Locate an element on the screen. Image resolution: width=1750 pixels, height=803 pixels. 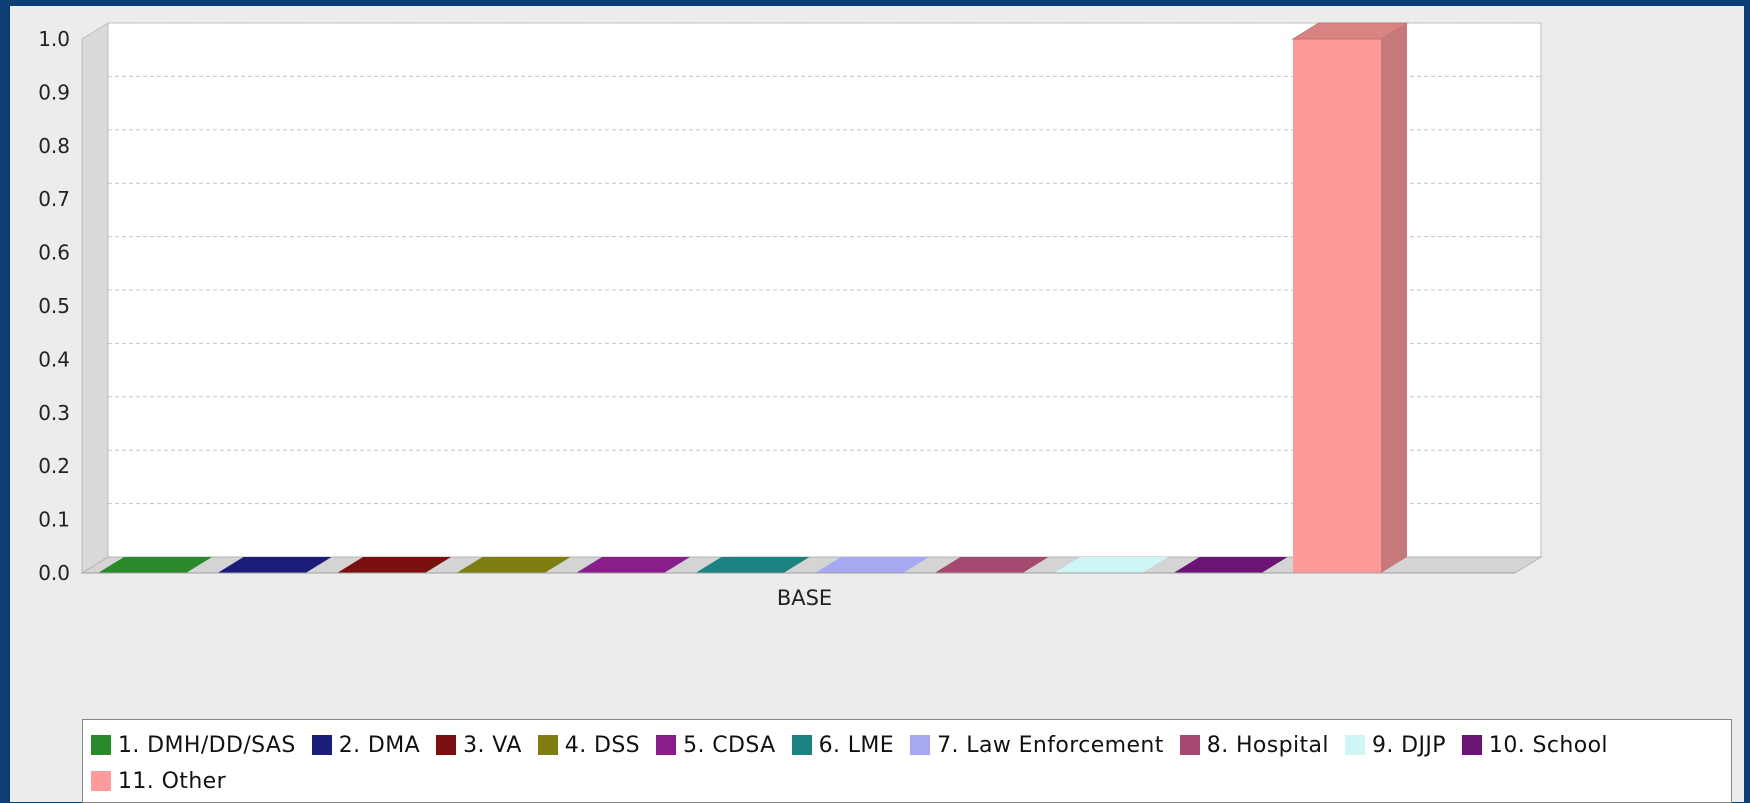
y-tick-label: 0.8 is located at coordinates (54, 146).